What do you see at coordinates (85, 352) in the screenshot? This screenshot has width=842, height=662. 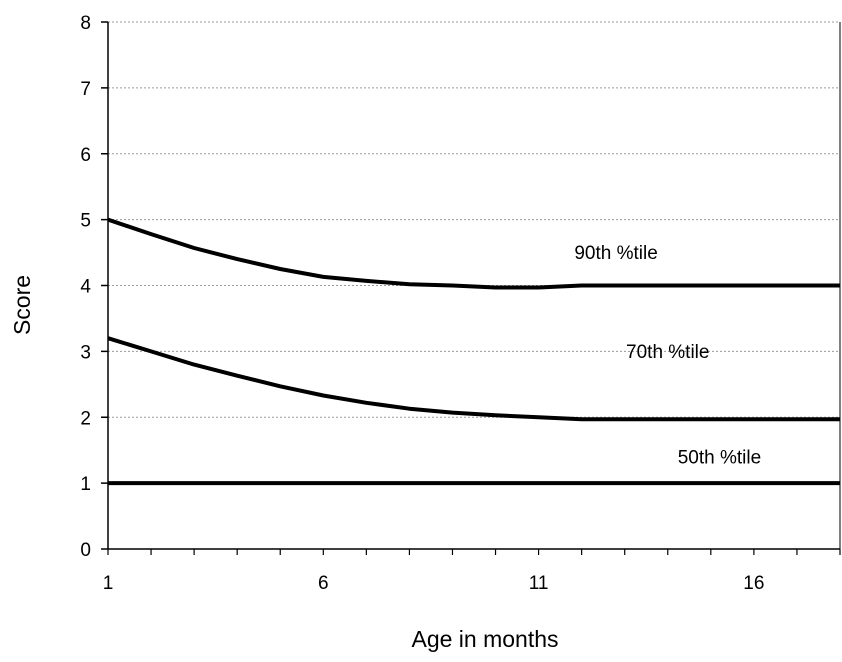 I see `y-tick-label: 3` at bounding box center [85, 352].